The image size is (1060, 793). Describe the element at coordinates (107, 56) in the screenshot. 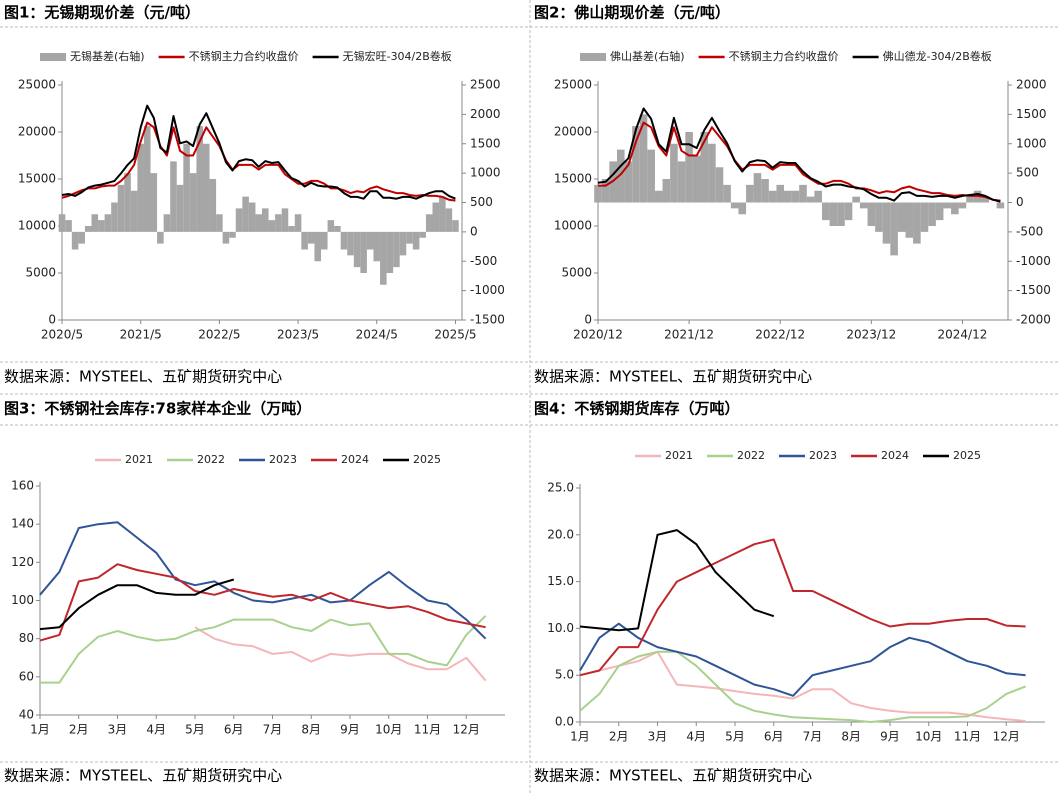

I see `legend-label: 无锡基差(右轴)` at that location.